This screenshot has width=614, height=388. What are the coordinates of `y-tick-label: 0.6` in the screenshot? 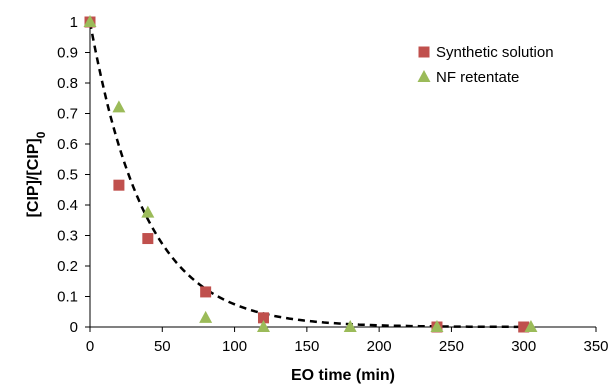 It's located at (67, 144).